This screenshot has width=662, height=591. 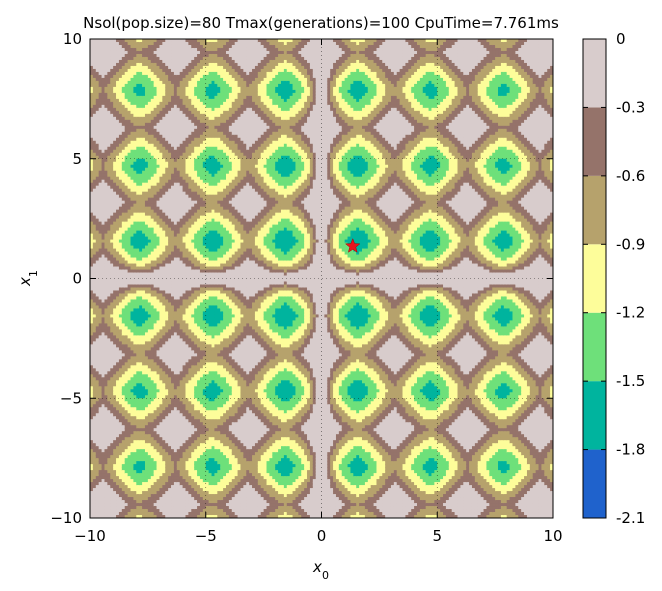 I want to click on x-tick-label: −10, so click(x=90, y=536).